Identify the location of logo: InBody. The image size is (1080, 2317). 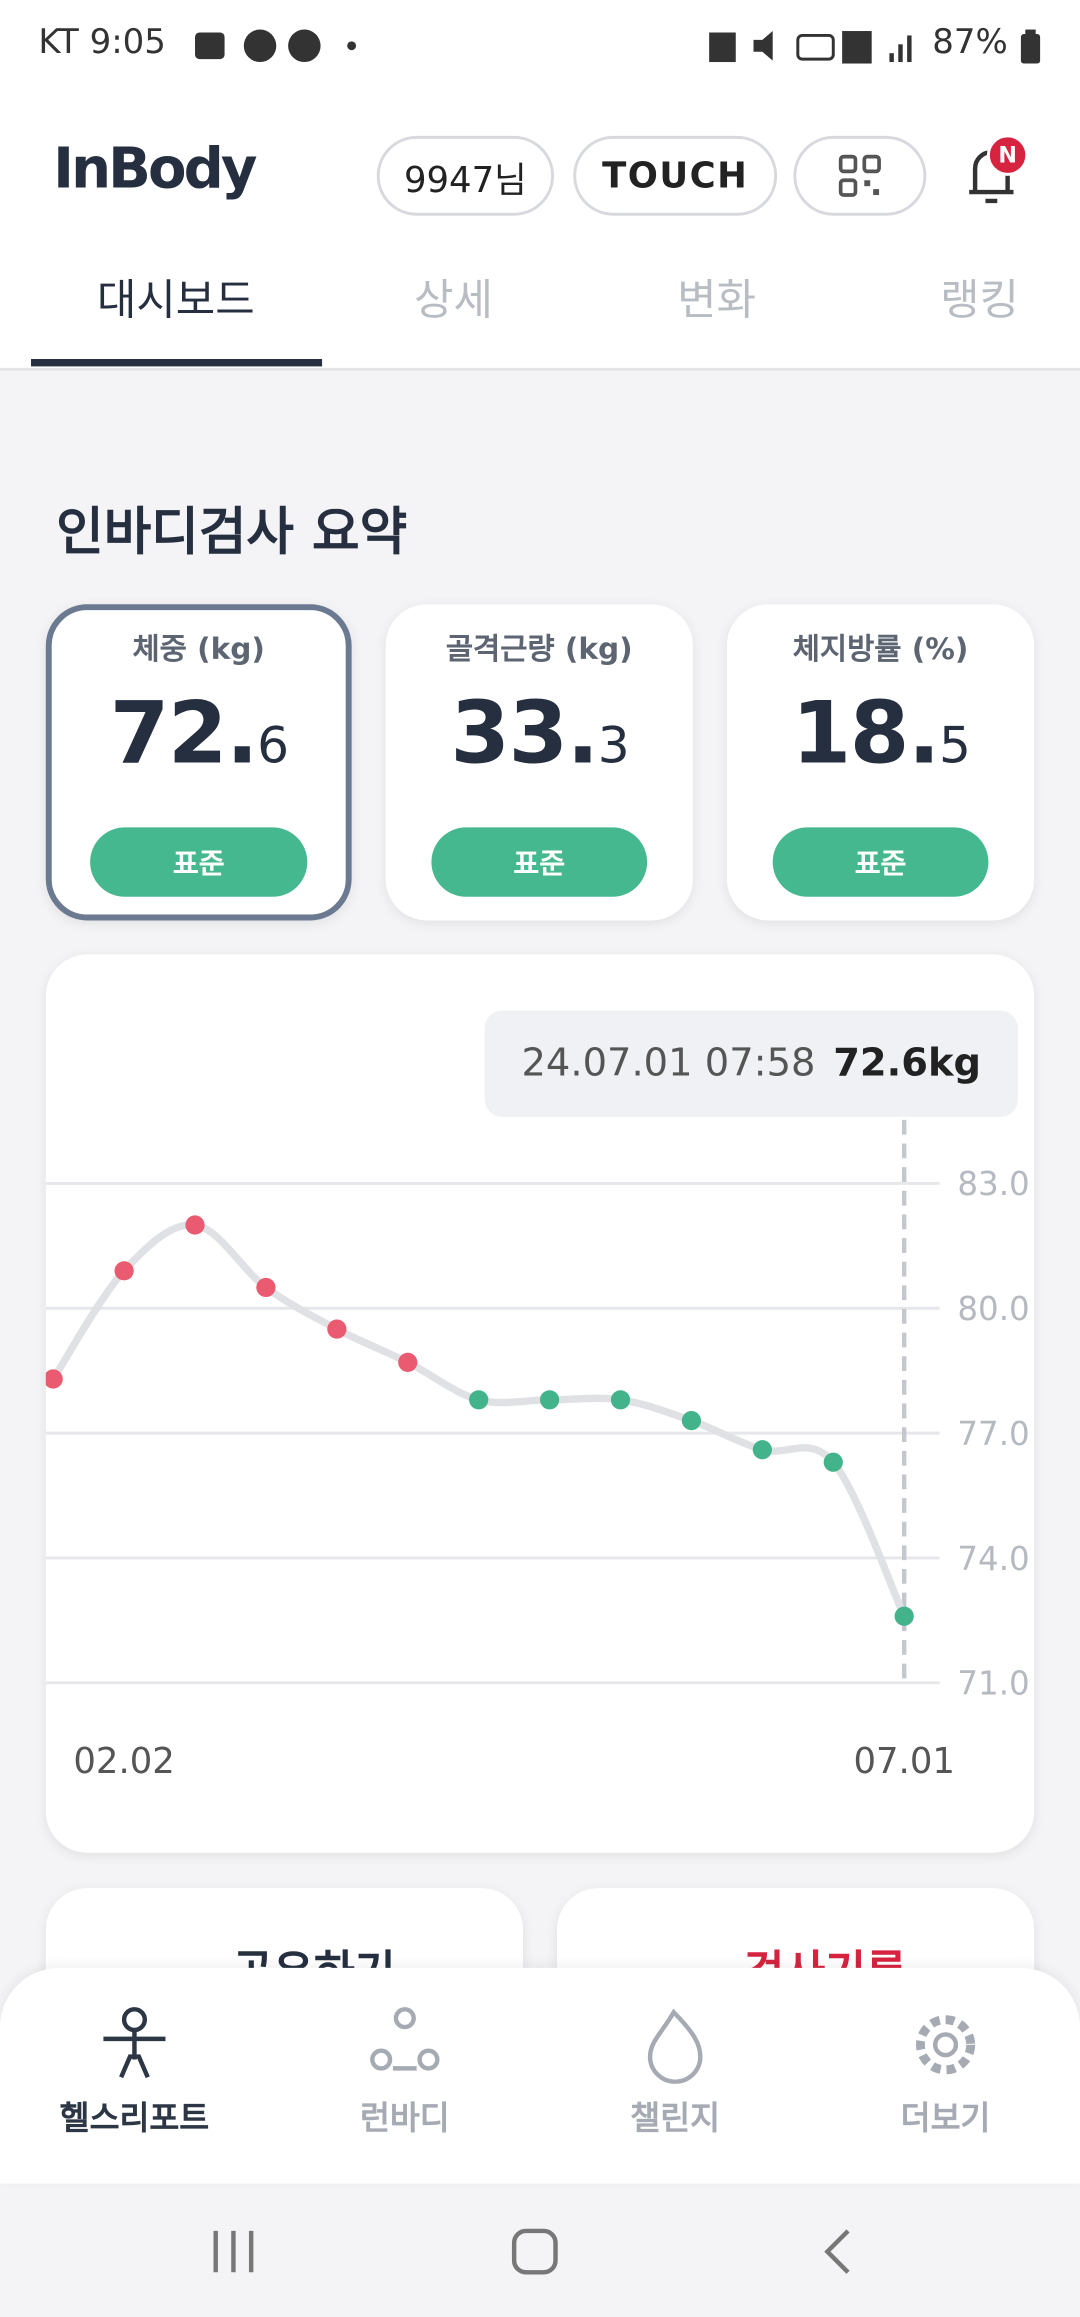
(155, 168).